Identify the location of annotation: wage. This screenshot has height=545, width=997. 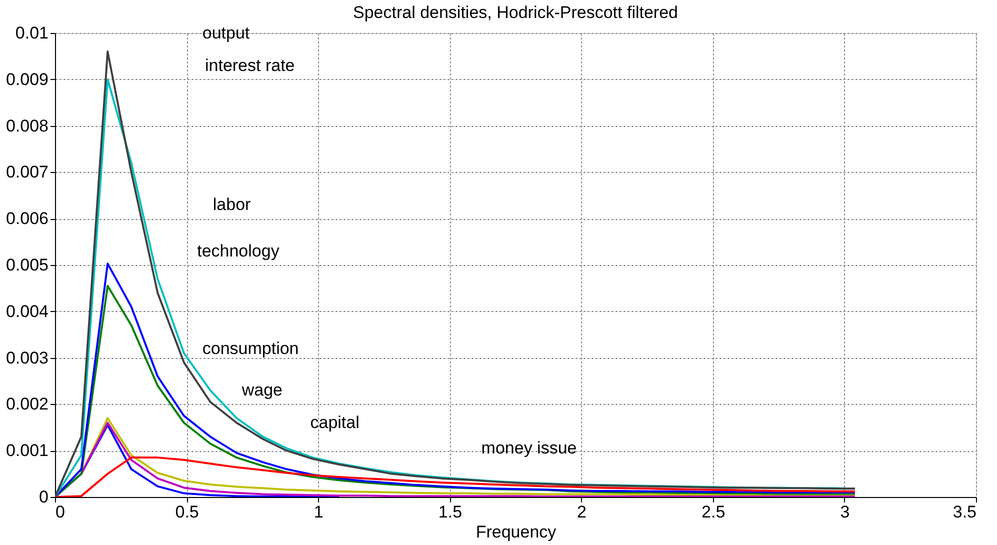
(261, 390).